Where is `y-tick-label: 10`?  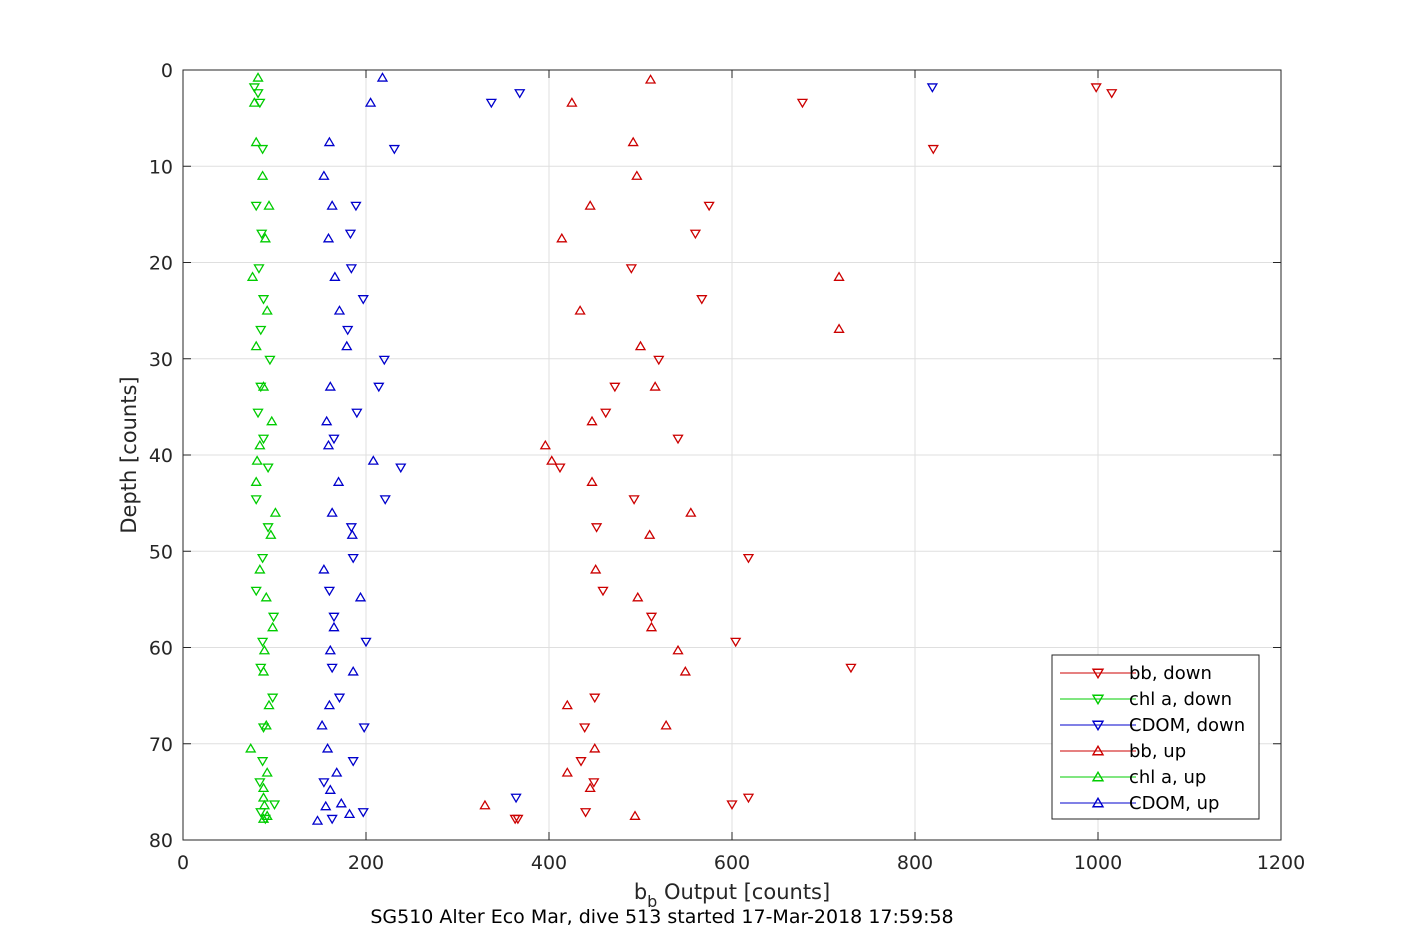 y-tick-label: 10 is located at coordinates (161, 167).